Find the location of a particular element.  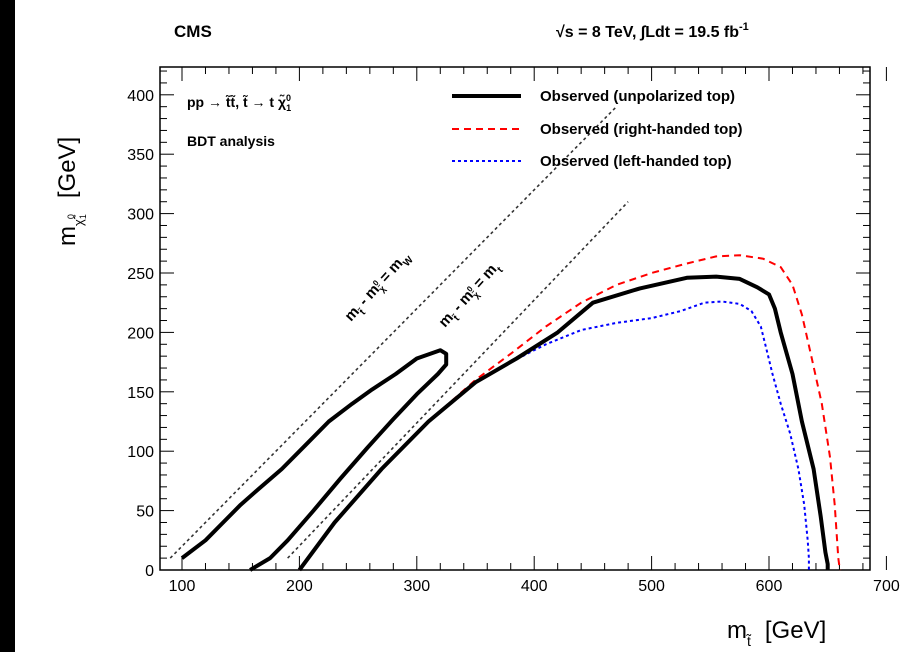

x-axis-label-m: m is located at coordinates (737, 630).